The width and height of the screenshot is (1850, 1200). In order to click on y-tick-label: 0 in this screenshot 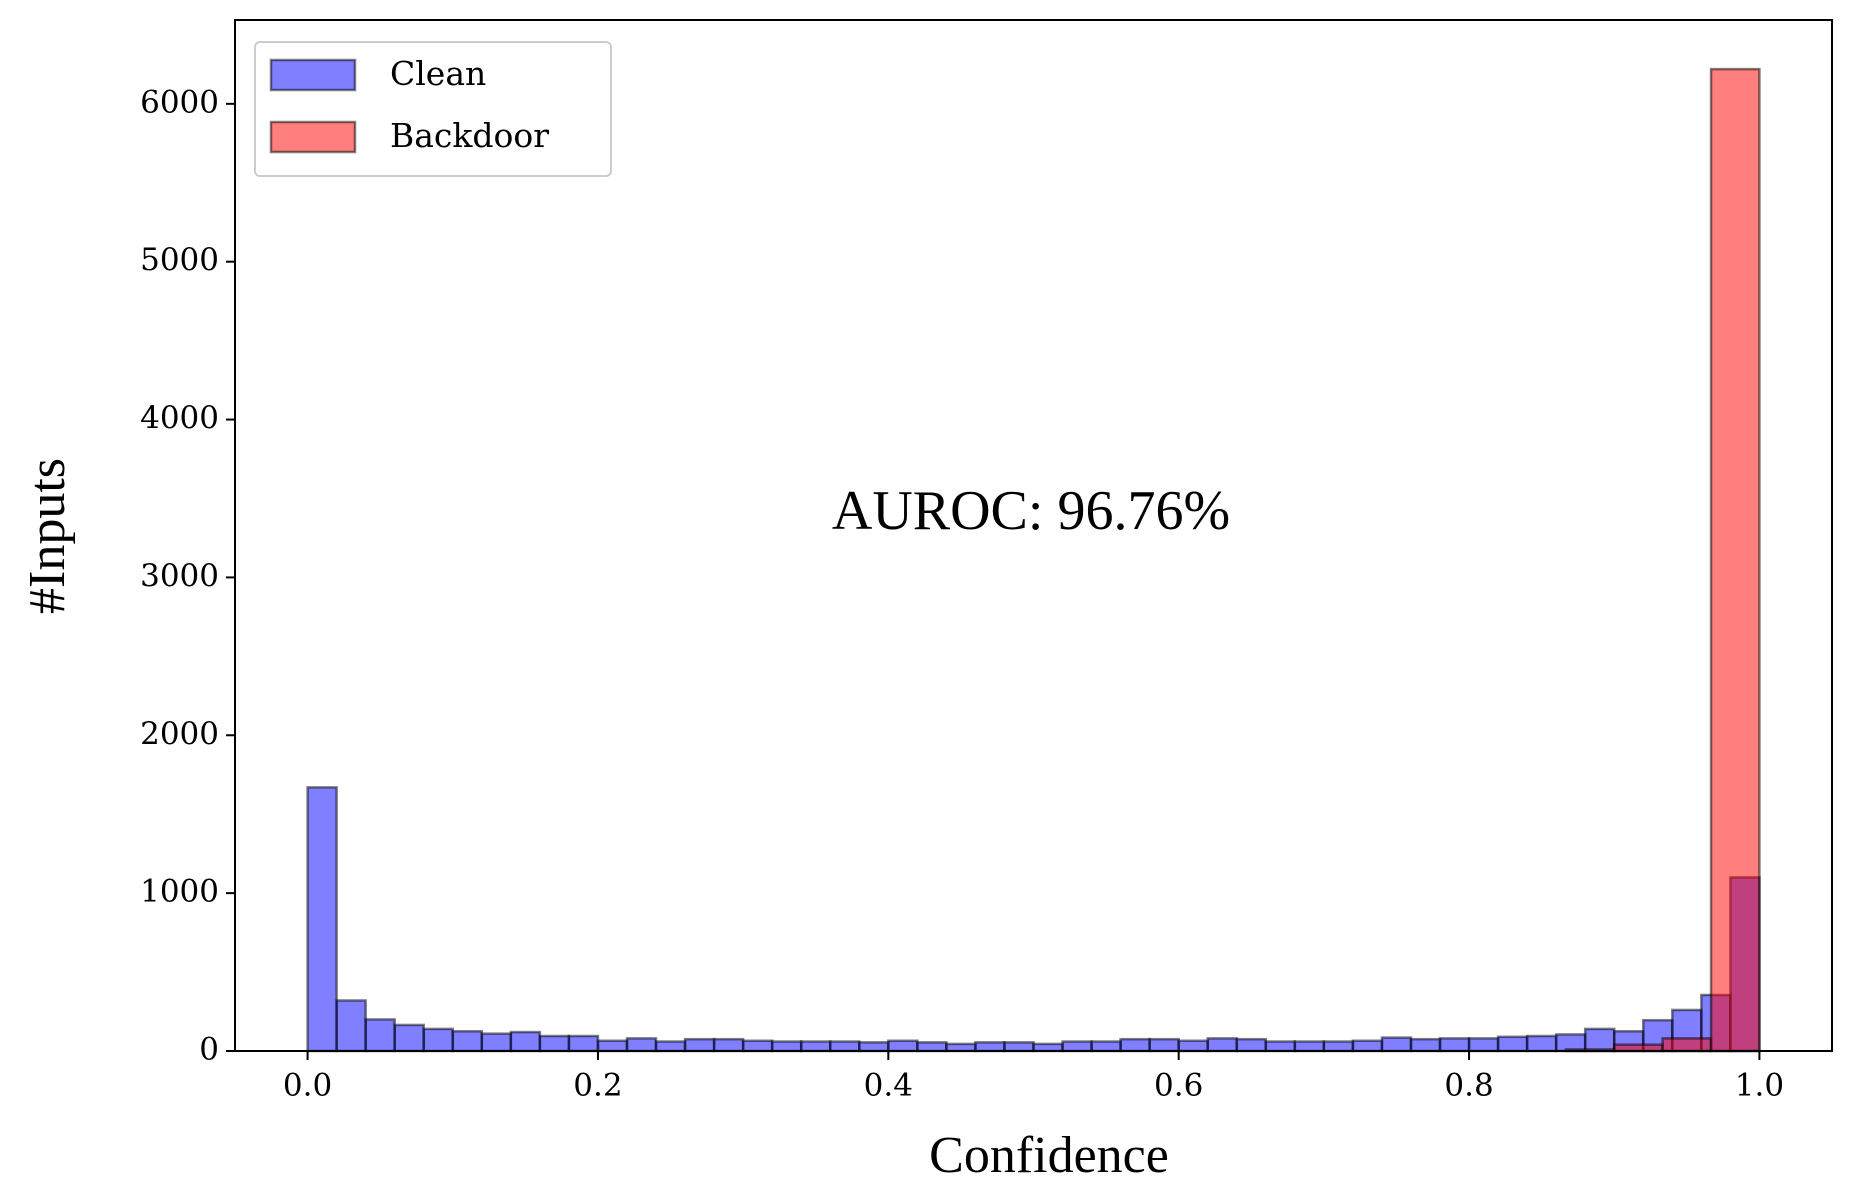, I will do `click(209, 1050)`.